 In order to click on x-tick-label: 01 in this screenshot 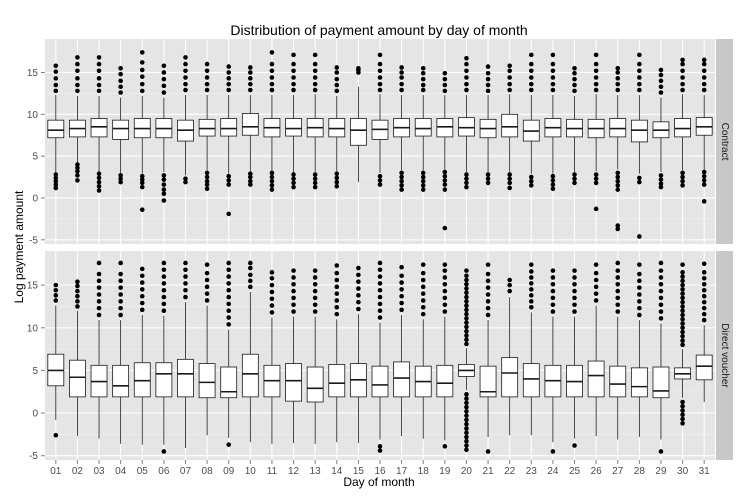, I will do `click(56, 471)`.